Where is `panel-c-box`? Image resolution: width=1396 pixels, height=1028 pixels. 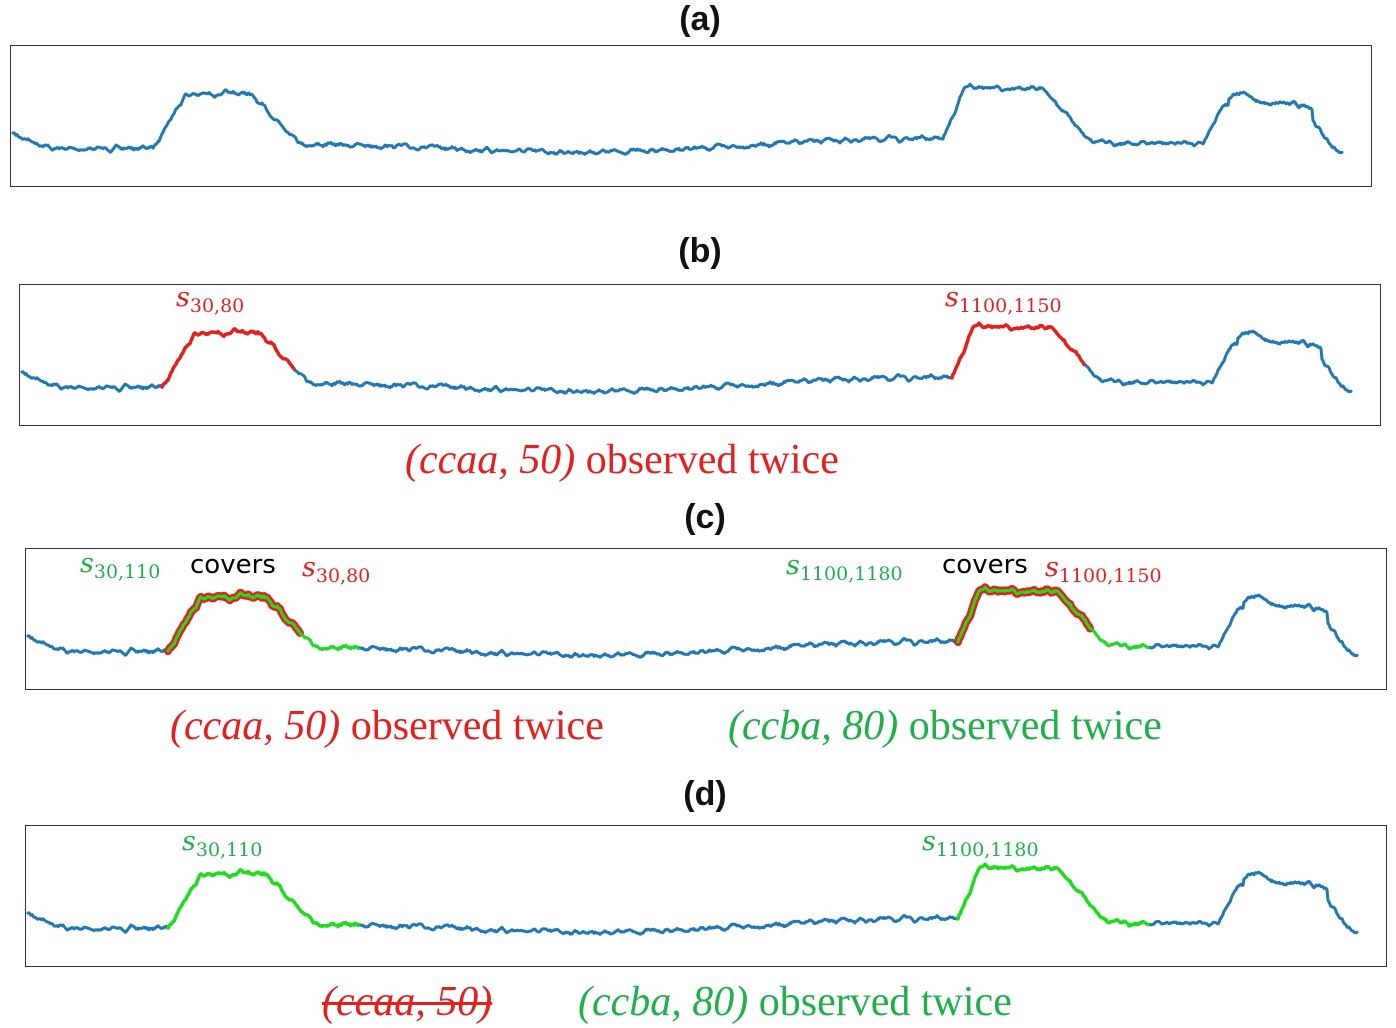 panel-c-box is located at coordinates (706, 619).